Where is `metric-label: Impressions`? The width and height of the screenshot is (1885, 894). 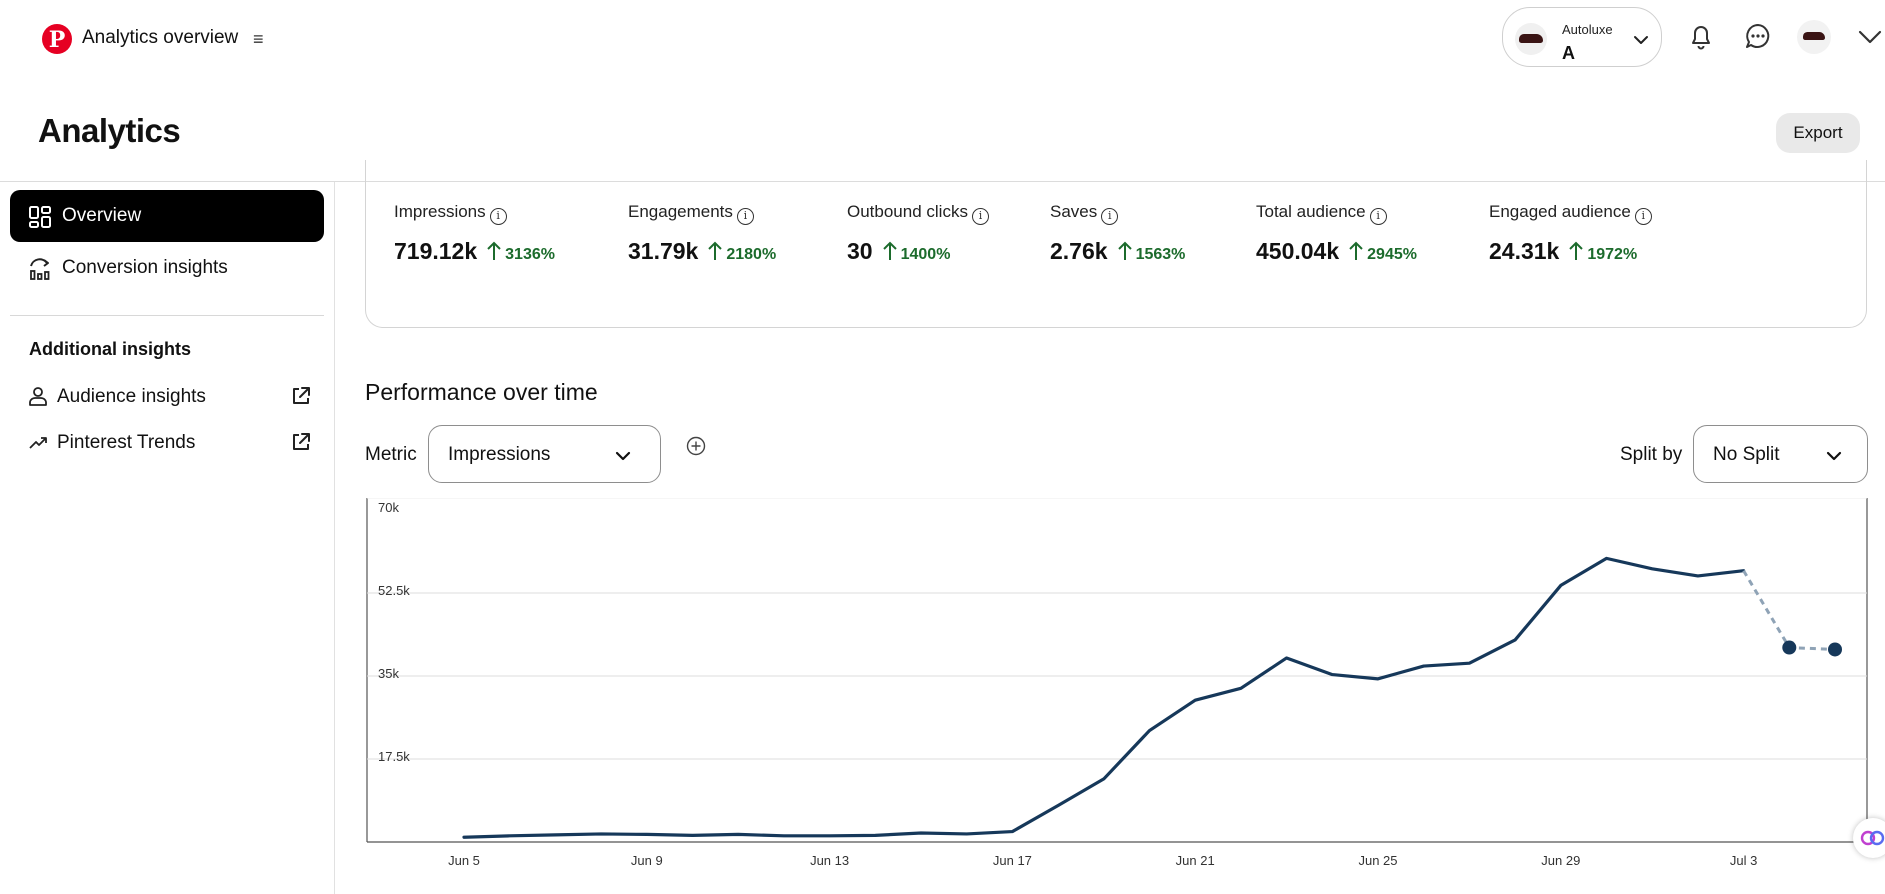
metric-label: Impressions is located at coordinates (440, 211).